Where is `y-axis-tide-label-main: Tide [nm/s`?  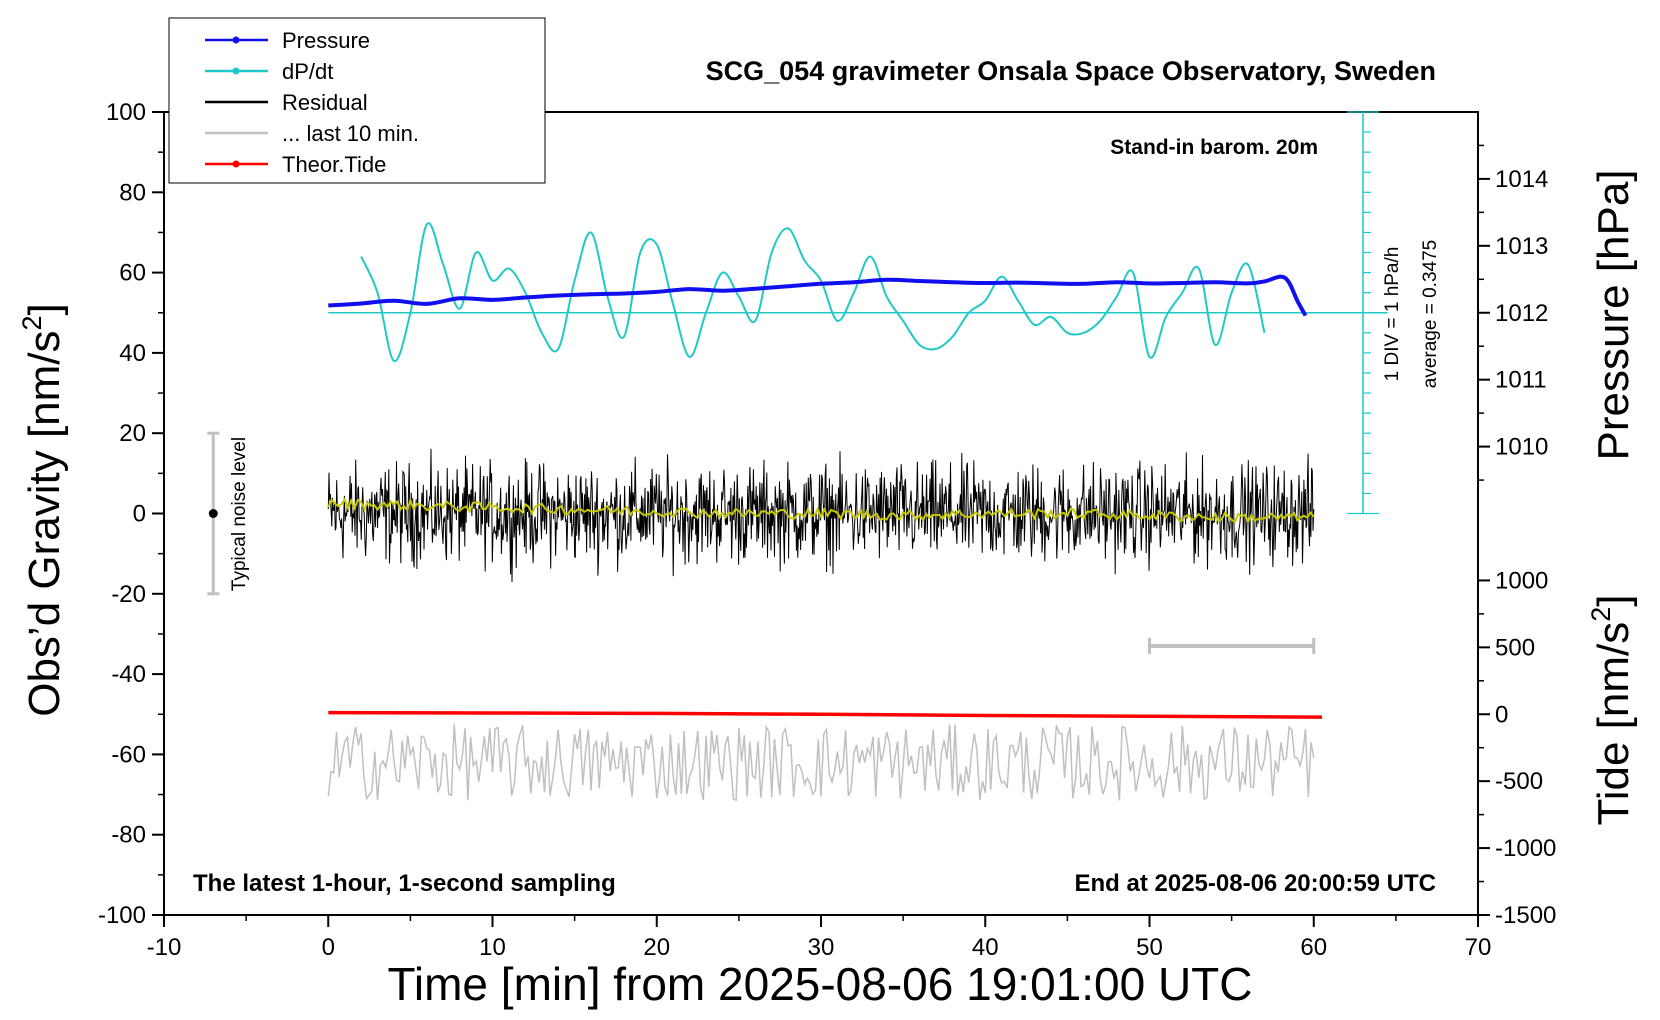 y-axis-tide-label-main: Tide [nm/s is located at coordinates (1613, 724).